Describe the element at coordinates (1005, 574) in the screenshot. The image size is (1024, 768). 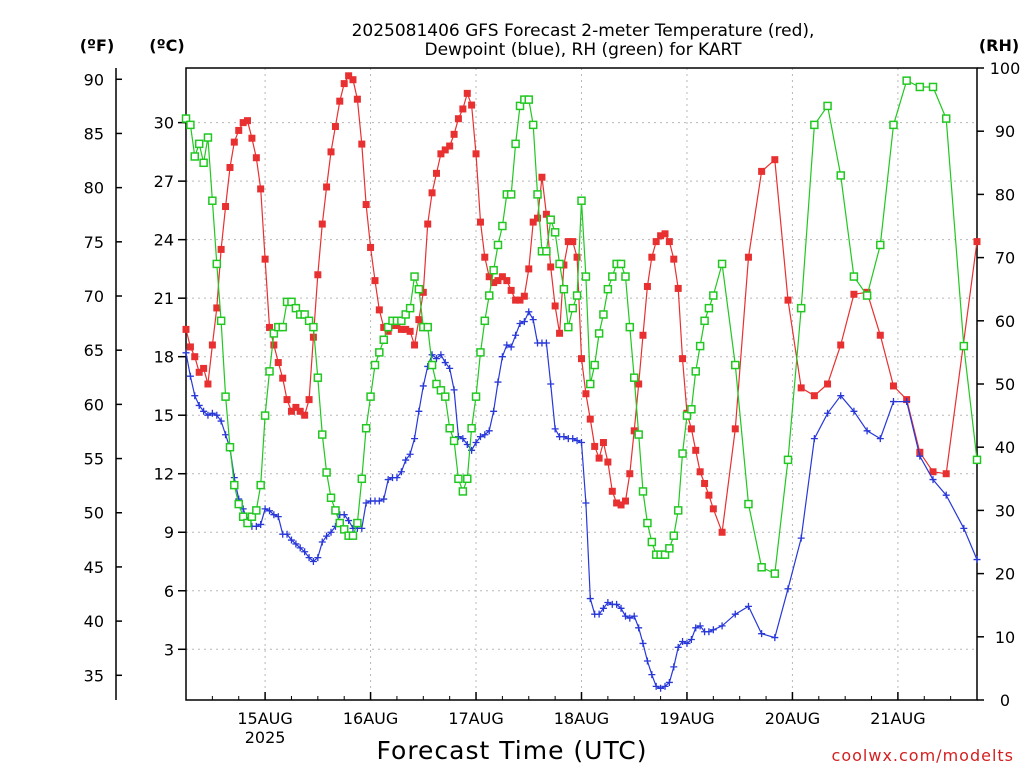
I see `rh-tick-label: 20` at that location.